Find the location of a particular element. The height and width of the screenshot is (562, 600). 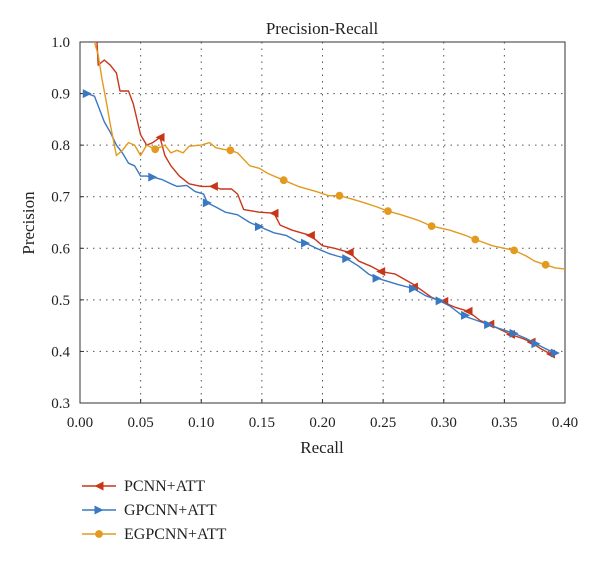

y-tick-label: 0.4 is located at coordinates (60, 352).